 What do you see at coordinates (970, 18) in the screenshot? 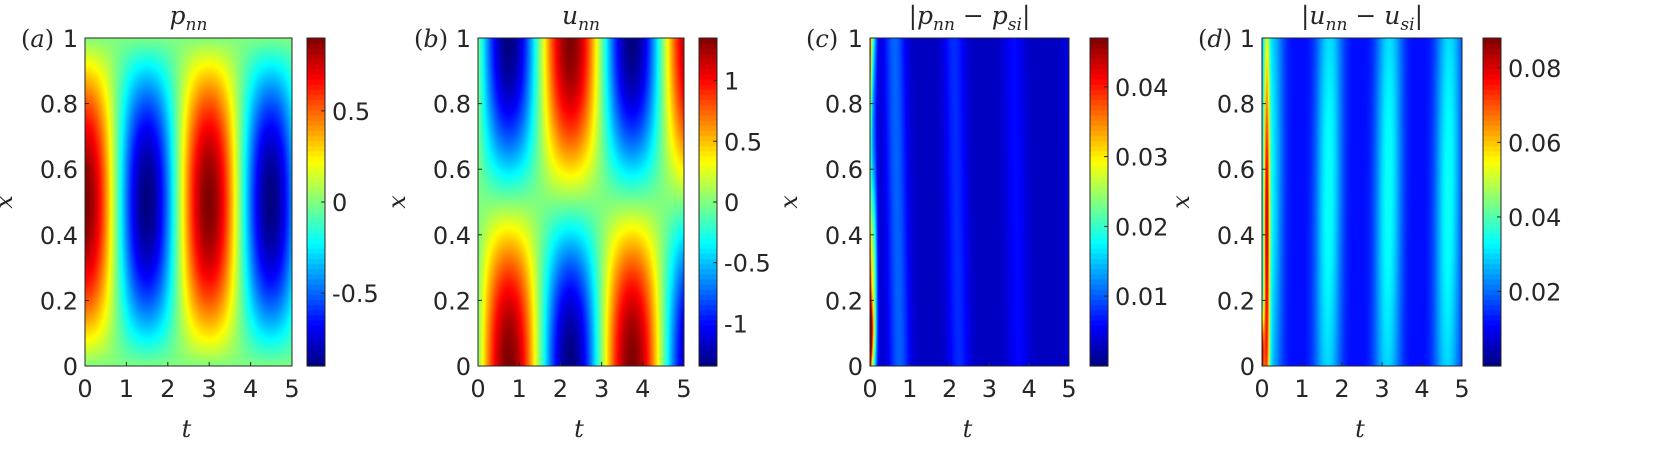
I see `panel-title: |pnn − psi|` at bounding box center [970, 18].